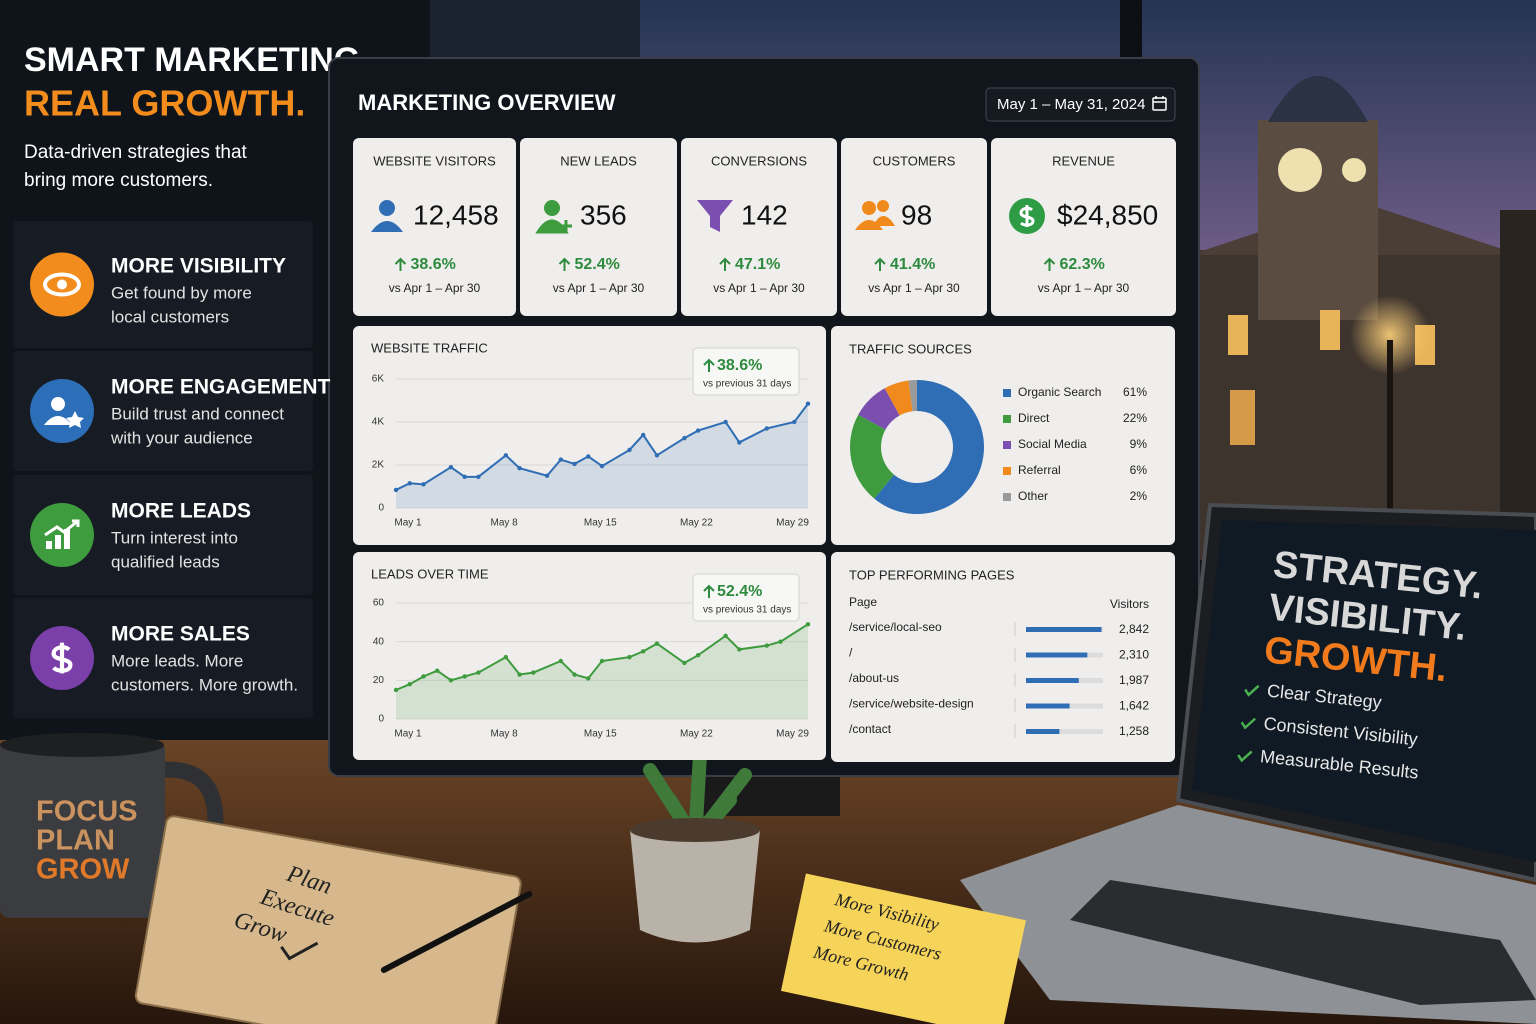 The width and height of the screenshot is (1536, 1024). What do you see at coordinates (198, 266) in the screenshot?
I see `feature-title: MORE VISIBILITY` at bounding box center [198, 266].